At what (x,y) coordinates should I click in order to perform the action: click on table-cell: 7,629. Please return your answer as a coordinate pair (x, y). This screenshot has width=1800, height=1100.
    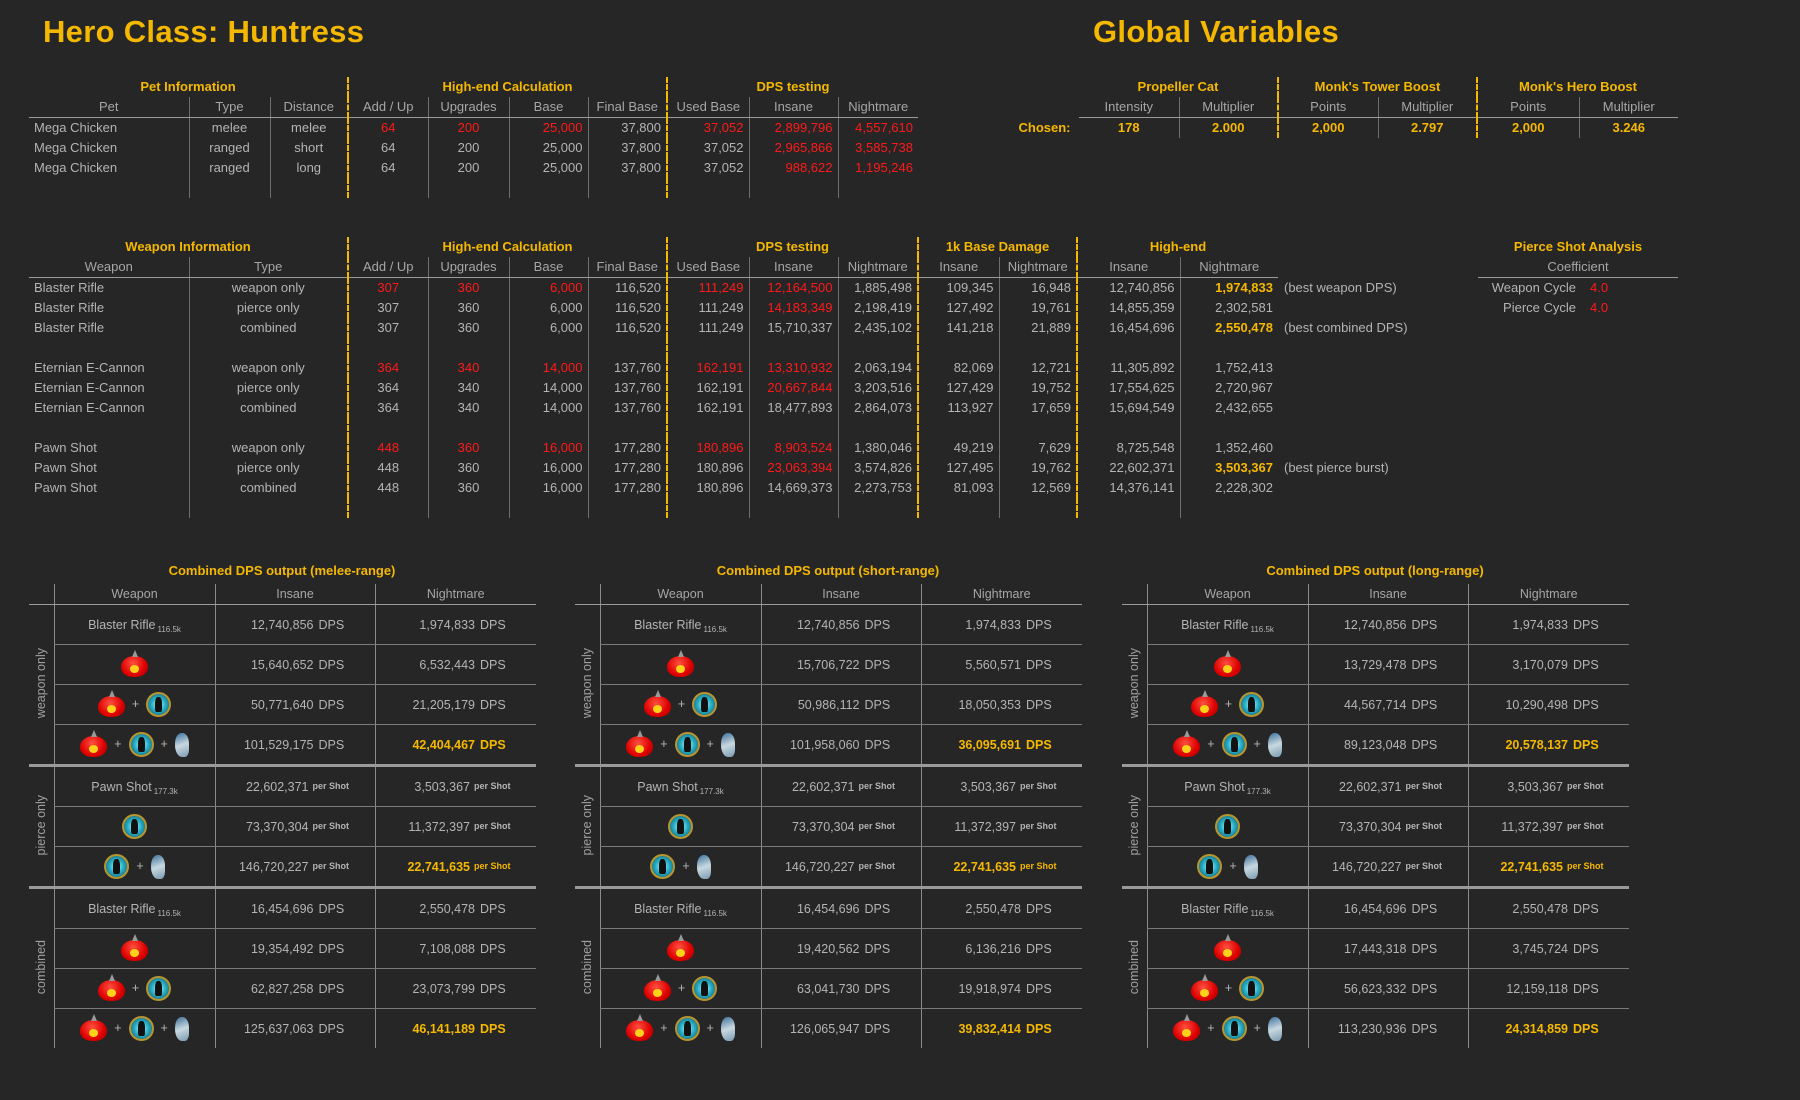
    Looking at the image, I should click on (1037, 448).